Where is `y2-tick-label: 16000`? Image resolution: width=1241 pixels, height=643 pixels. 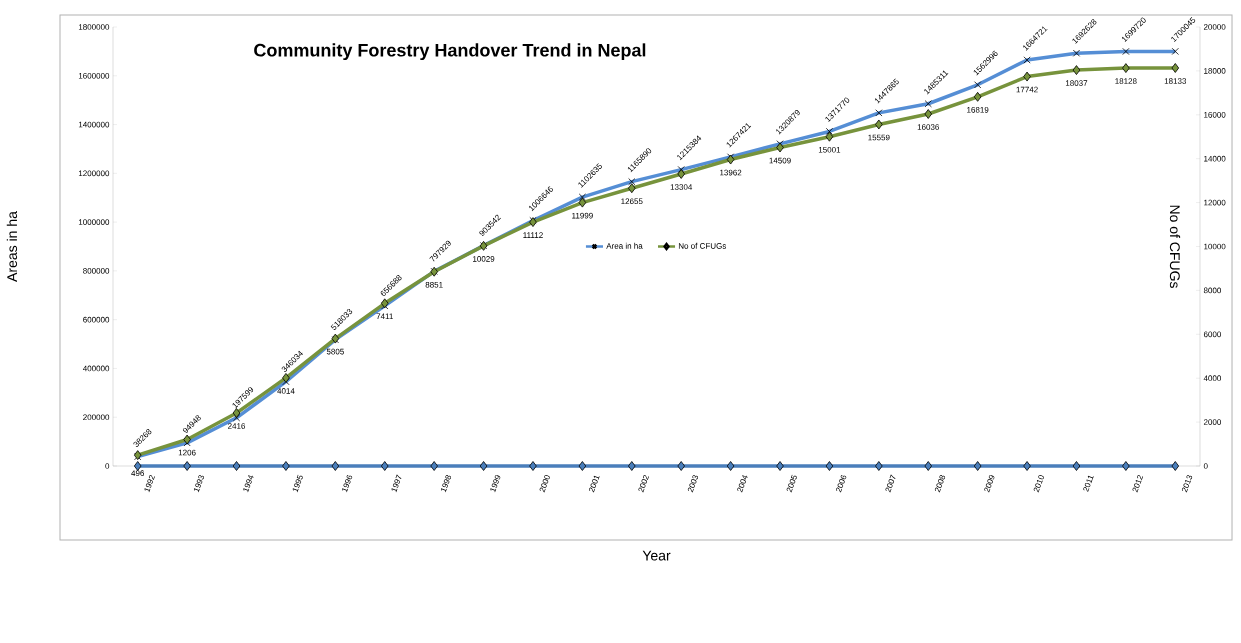 y2-tick-label: 16000 is located at coordinates (1215, 114).